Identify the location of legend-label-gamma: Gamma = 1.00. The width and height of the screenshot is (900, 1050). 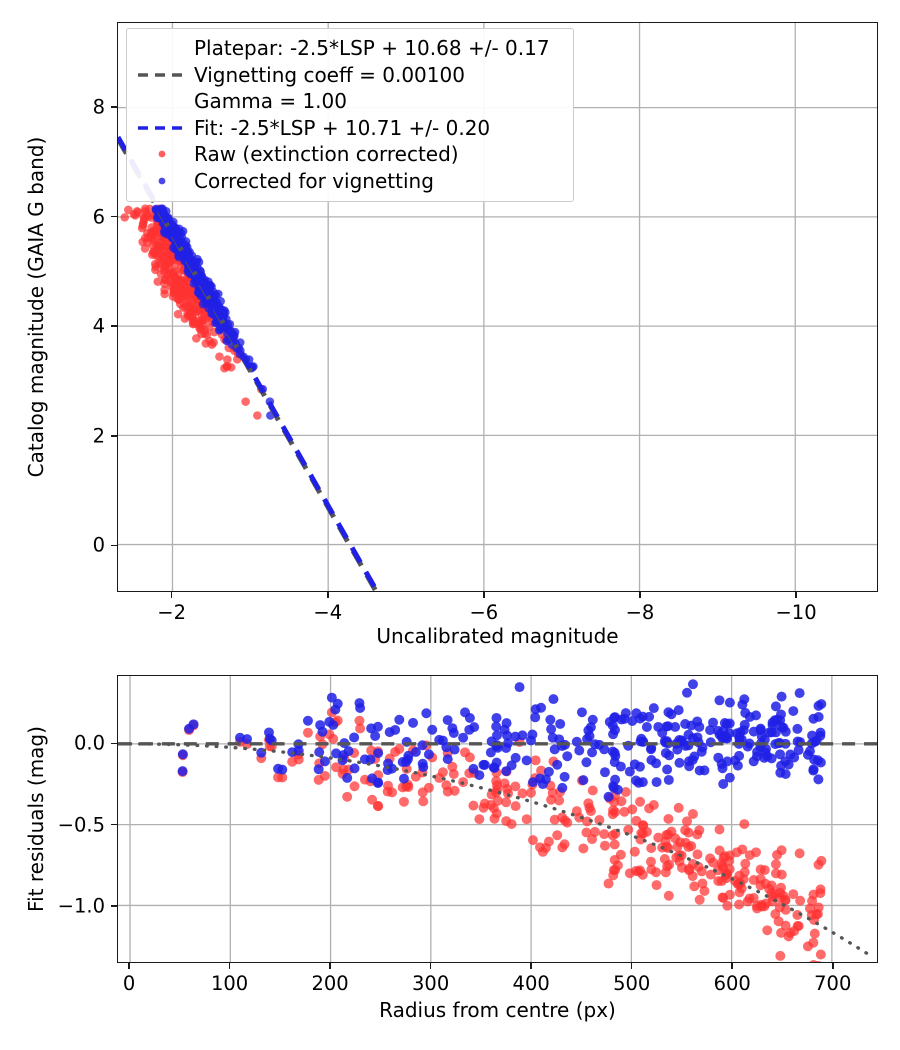
(270, 101).